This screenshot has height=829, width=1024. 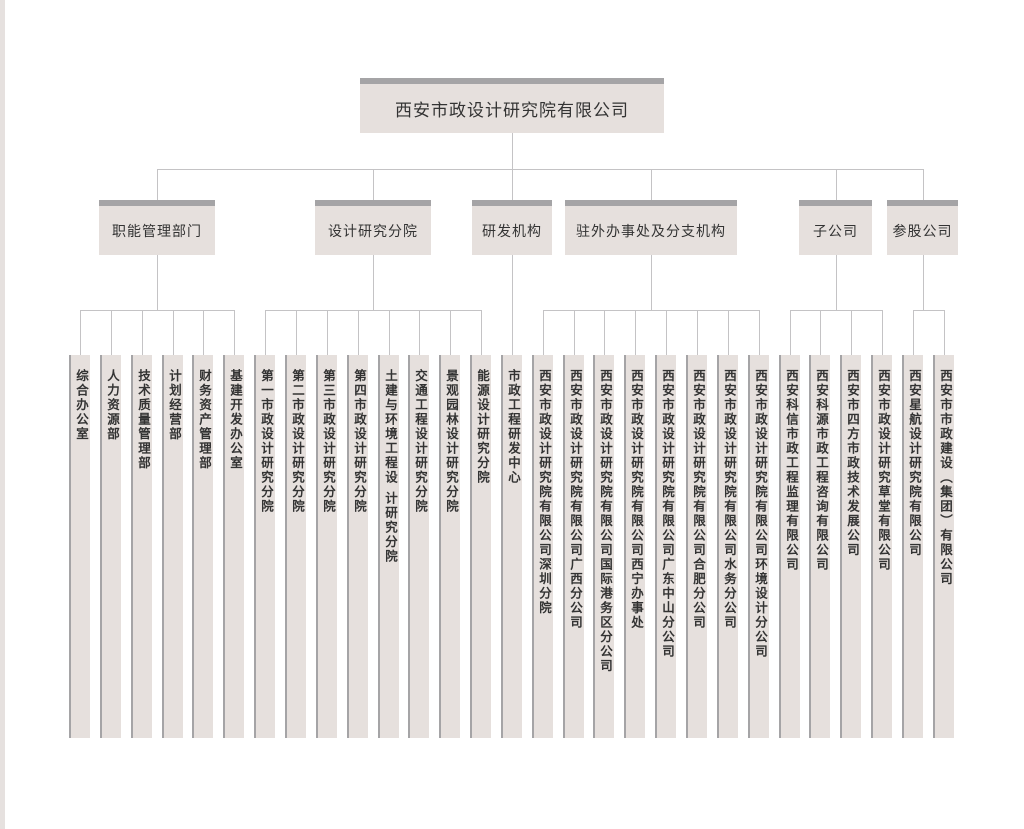 I want to click on unit-label: 西安市政设计研究院有限公司广东中山分公司, so click(x=667, y=514).